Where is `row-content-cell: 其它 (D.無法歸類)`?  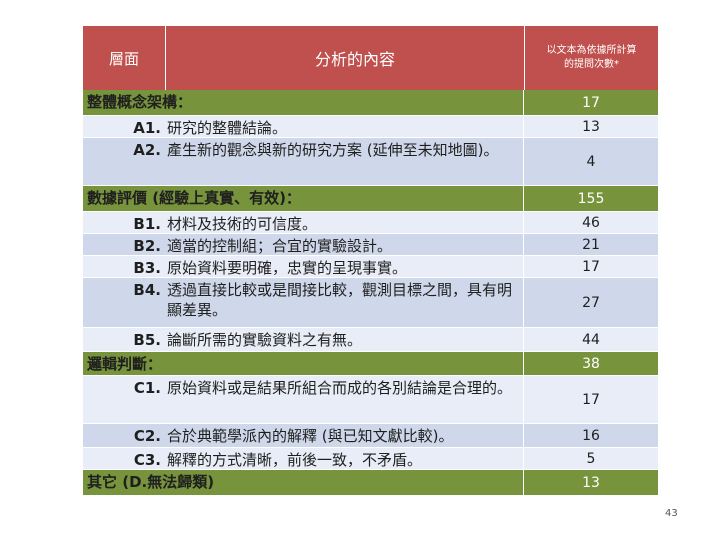
row-content-cell: 其它 (D.無法歸類) is located at coordinates (303, 482).